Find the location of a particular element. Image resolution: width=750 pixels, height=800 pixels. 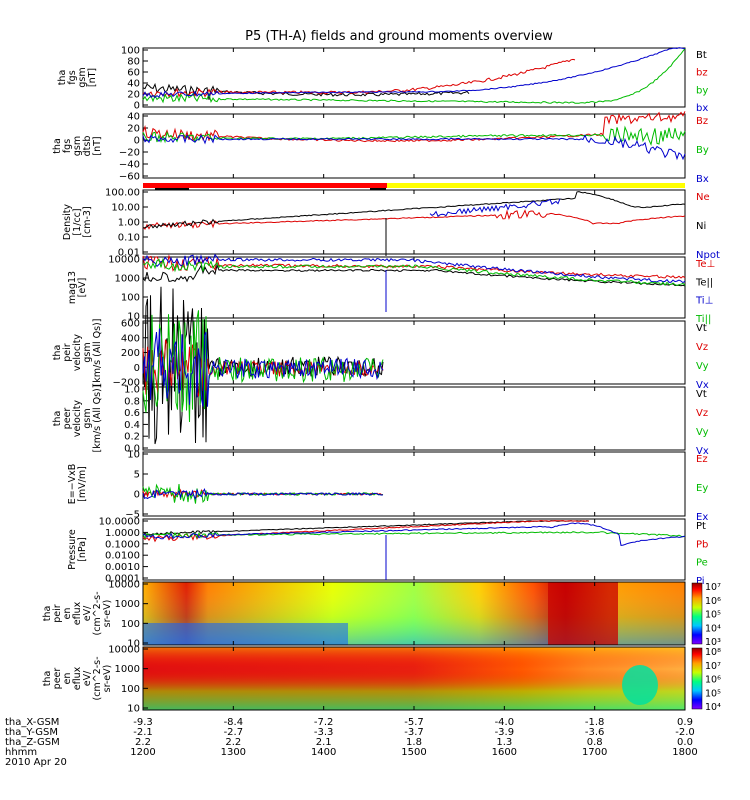

y-tick-label: 0.6 is located at coordinates (132, 413).